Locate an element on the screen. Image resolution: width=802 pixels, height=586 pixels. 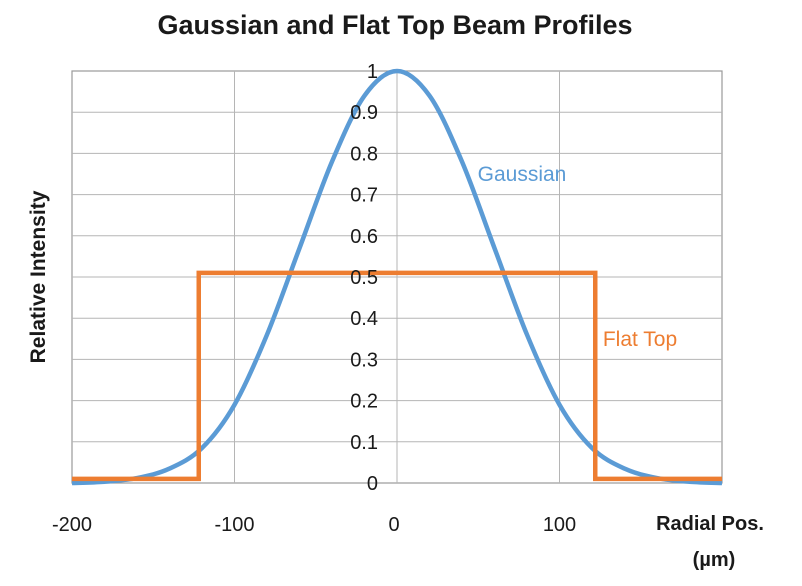
y-axis-label: Relative Intensity is located at coordinates (38, 276).